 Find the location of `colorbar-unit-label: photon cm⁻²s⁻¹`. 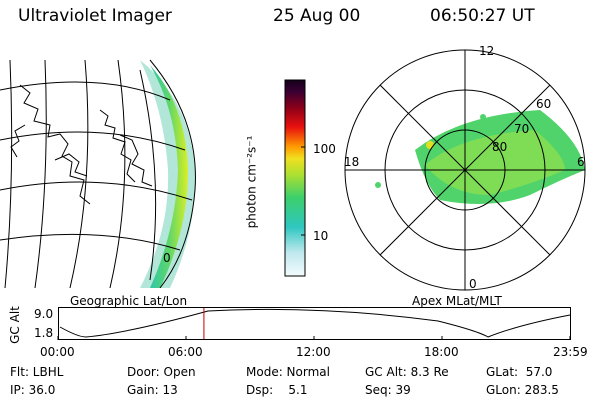

colorbar-unit-label: photon cm⁻²s⁻¹ is located at coordinates (251, 182).